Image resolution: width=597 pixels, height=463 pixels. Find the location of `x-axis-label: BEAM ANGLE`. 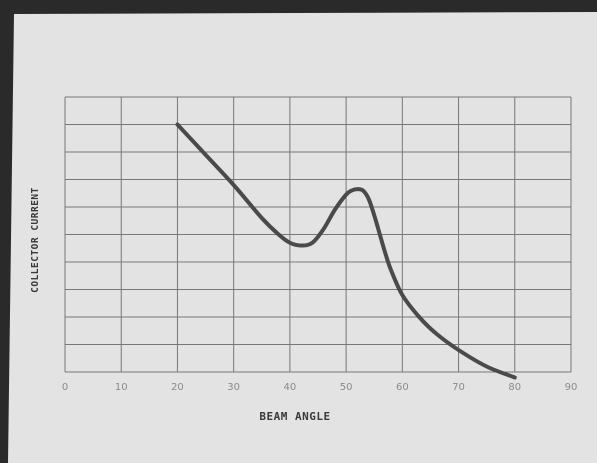

x-axis-label: BEAM ANGLE is located at coordinates (294, 416).